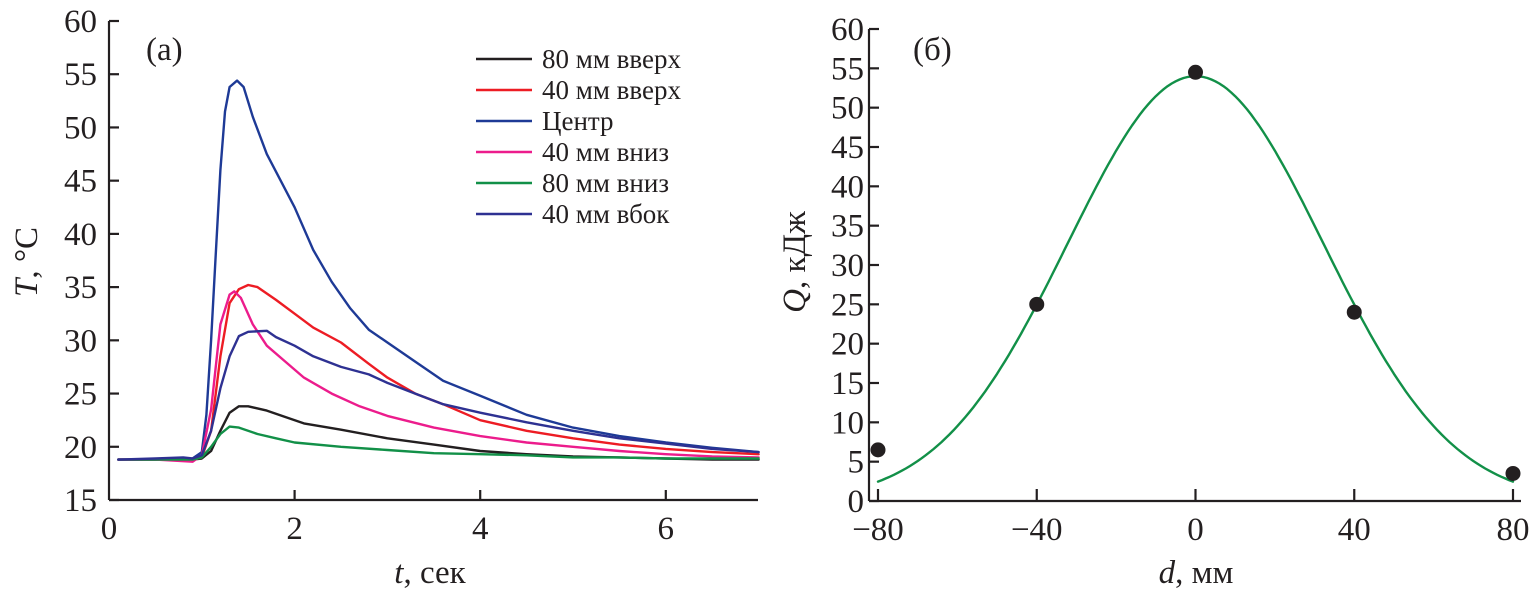  I want to click on y-axis-var: T, so click(27, 286).